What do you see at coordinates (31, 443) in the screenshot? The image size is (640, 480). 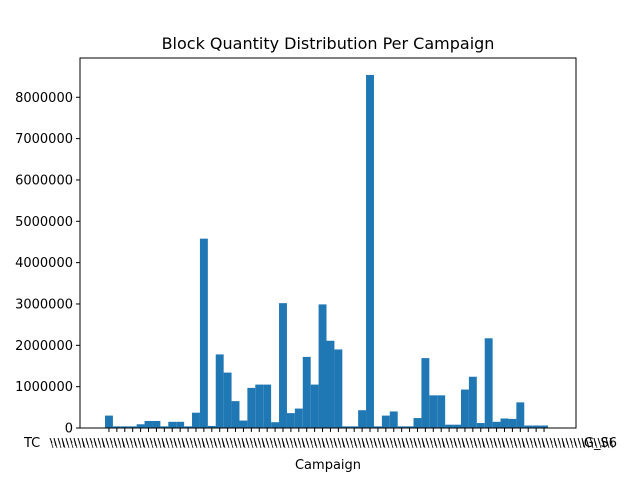 I see `x-tick-label-left: TC` at bounding box center [31, 443].